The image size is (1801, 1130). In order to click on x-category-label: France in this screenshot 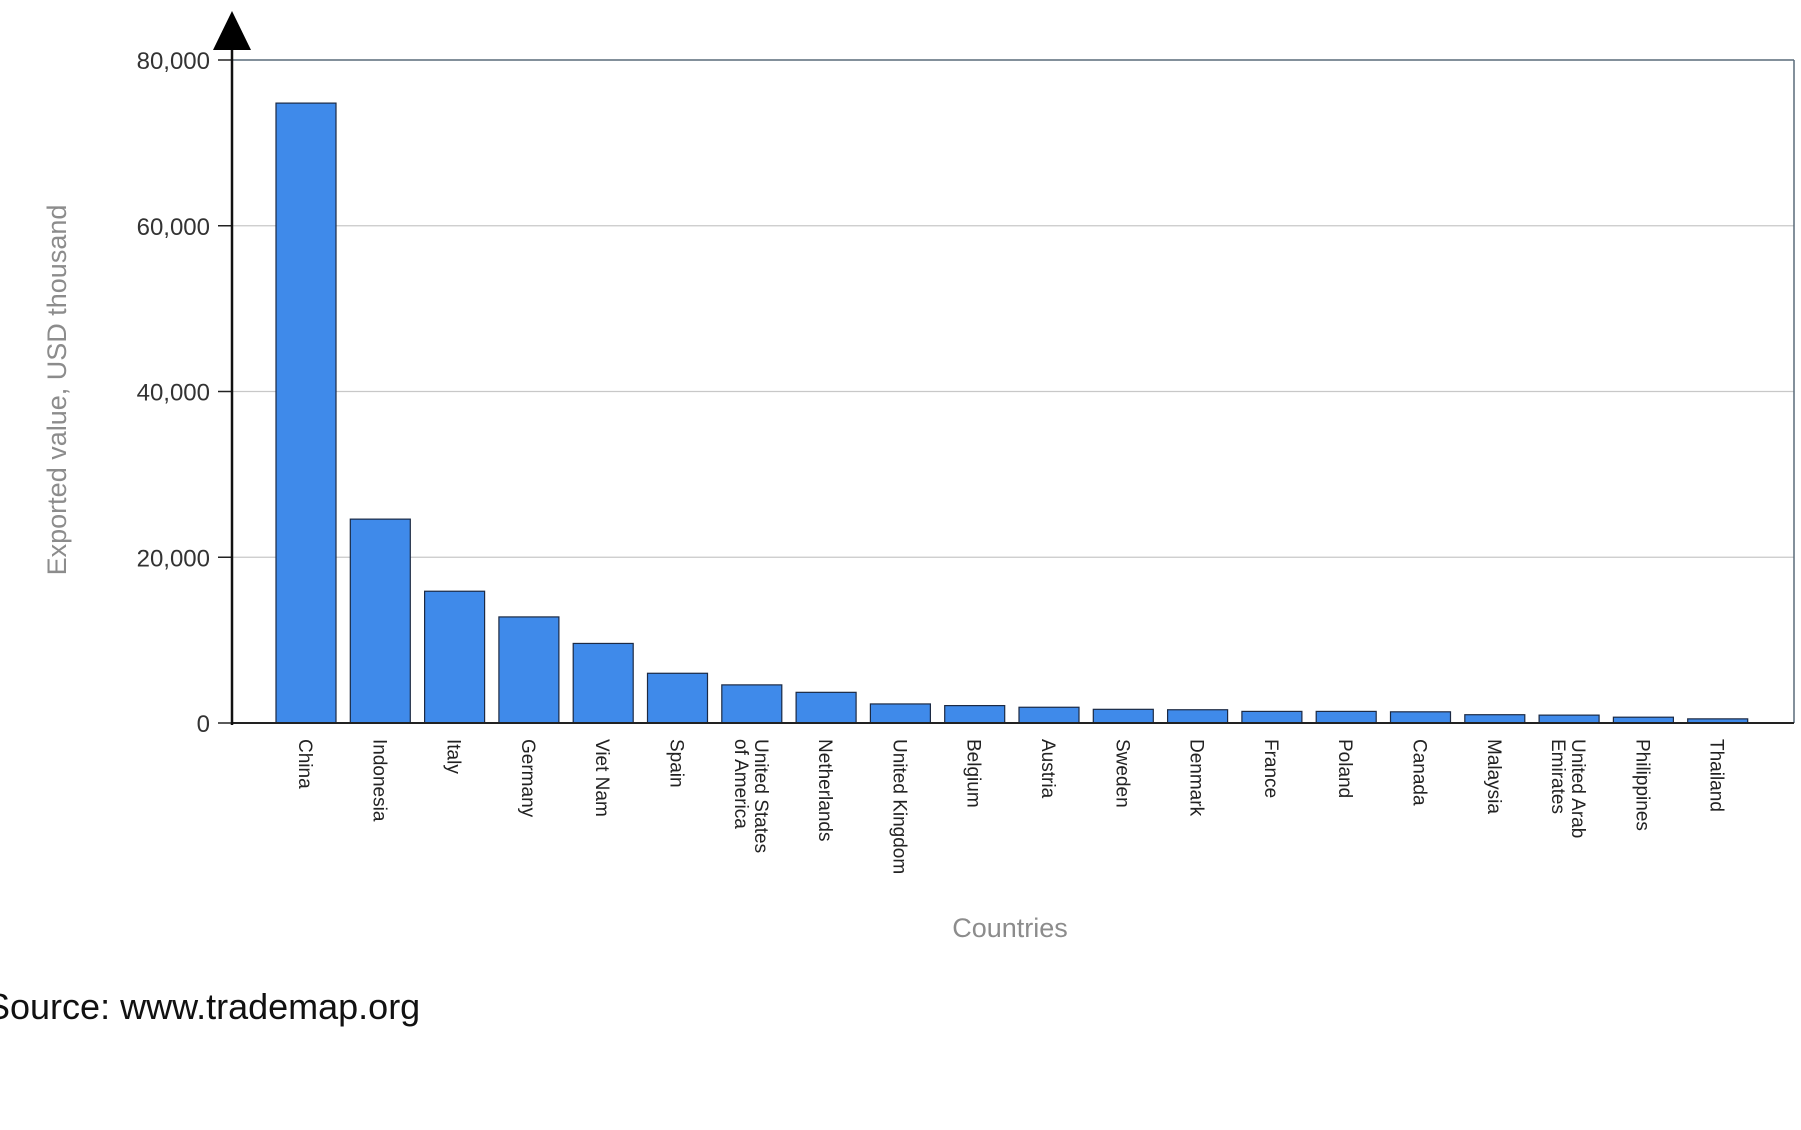, I will do `click(1270, 768)`.